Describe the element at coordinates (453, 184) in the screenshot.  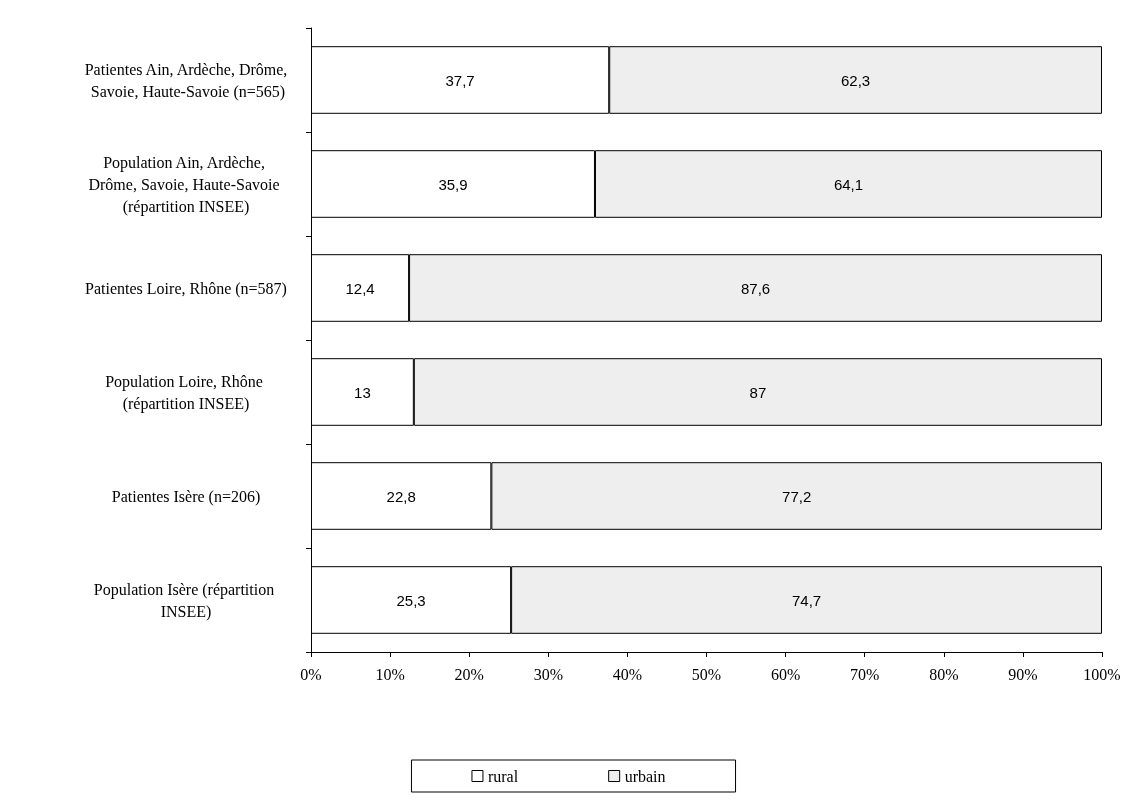
I see `data-label: 35,9` at that location.